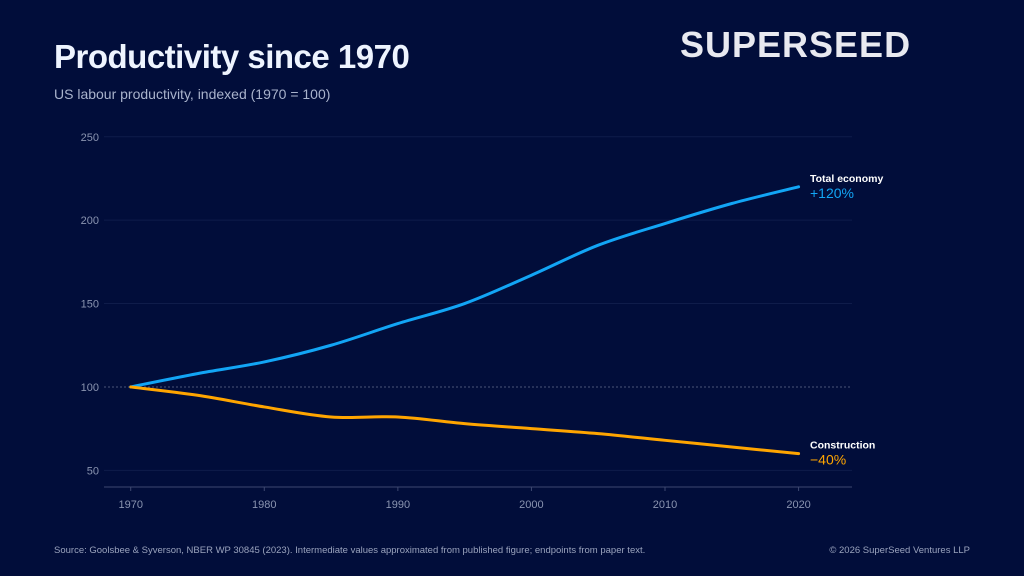  What do you see at coordinates (232, 56) in the screenshot?
I see `chart-title: Productivity since 1970` at bounding box center [232, 56].